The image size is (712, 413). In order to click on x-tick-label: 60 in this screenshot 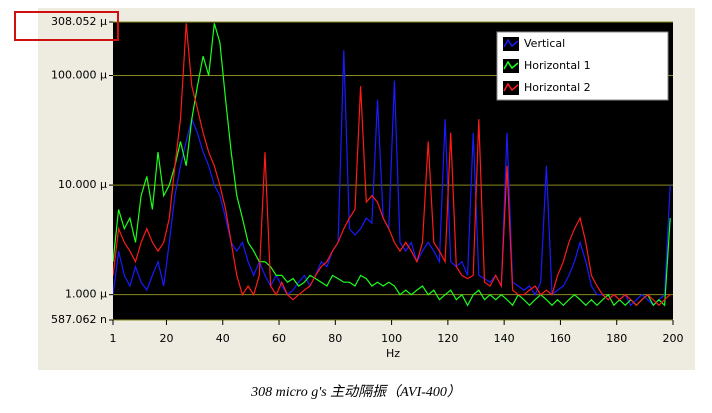, I will do `click(279, 338)`.